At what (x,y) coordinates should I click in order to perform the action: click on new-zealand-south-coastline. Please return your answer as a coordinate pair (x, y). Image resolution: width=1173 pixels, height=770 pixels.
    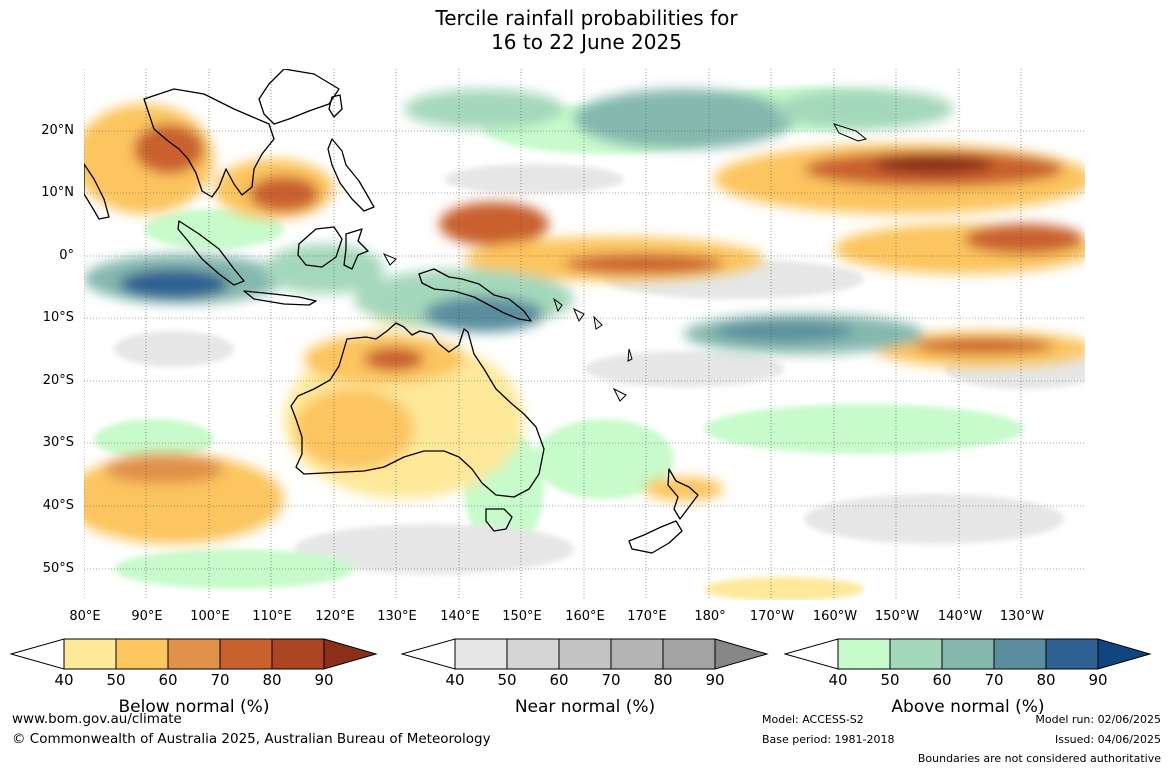
    Looking at the image, I should click on (655, 537).